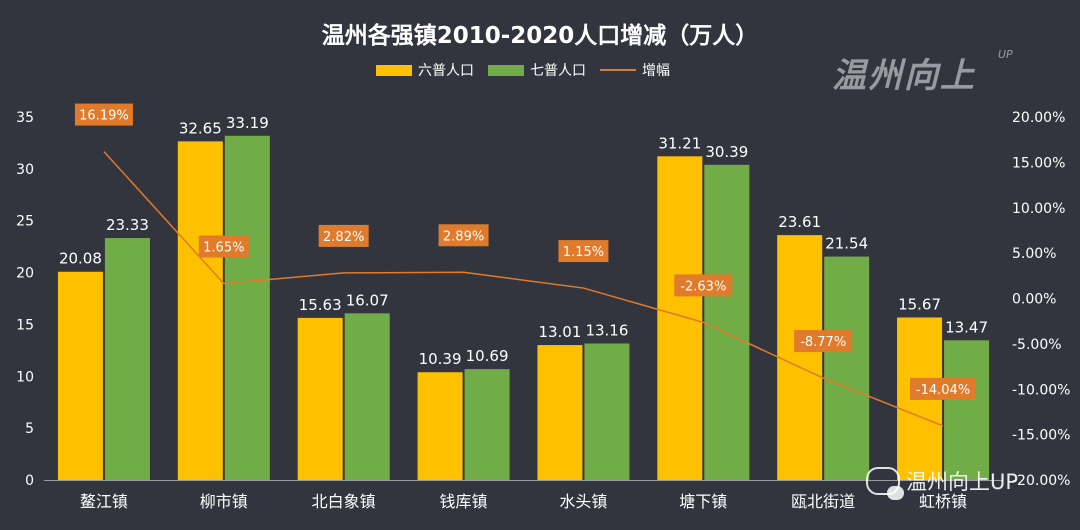 The width and height of the screenshot is (1080, 530). What do you see at coordinates (200, 128) in the screenshot?
I see `data-label-census6: 32.65` at bounding box center [200, 128].